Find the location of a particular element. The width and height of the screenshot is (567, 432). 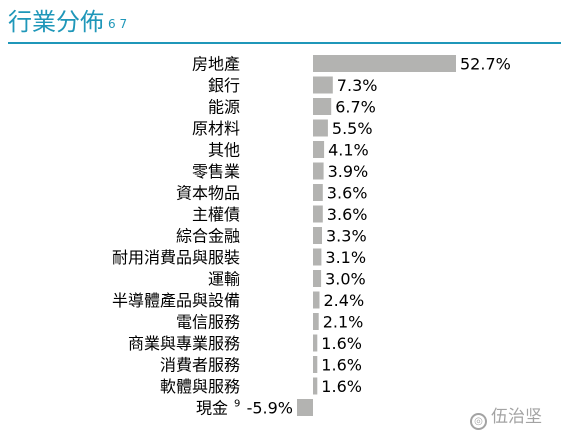

category-label-16: 現金 is located at coordinates (212, 408).